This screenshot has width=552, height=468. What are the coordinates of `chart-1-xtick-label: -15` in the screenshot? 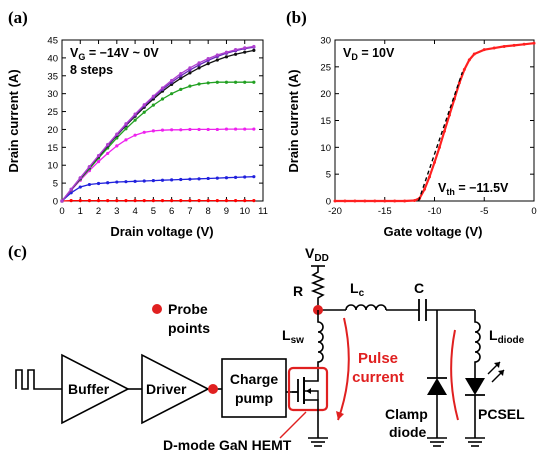 It's located at (385, 211).